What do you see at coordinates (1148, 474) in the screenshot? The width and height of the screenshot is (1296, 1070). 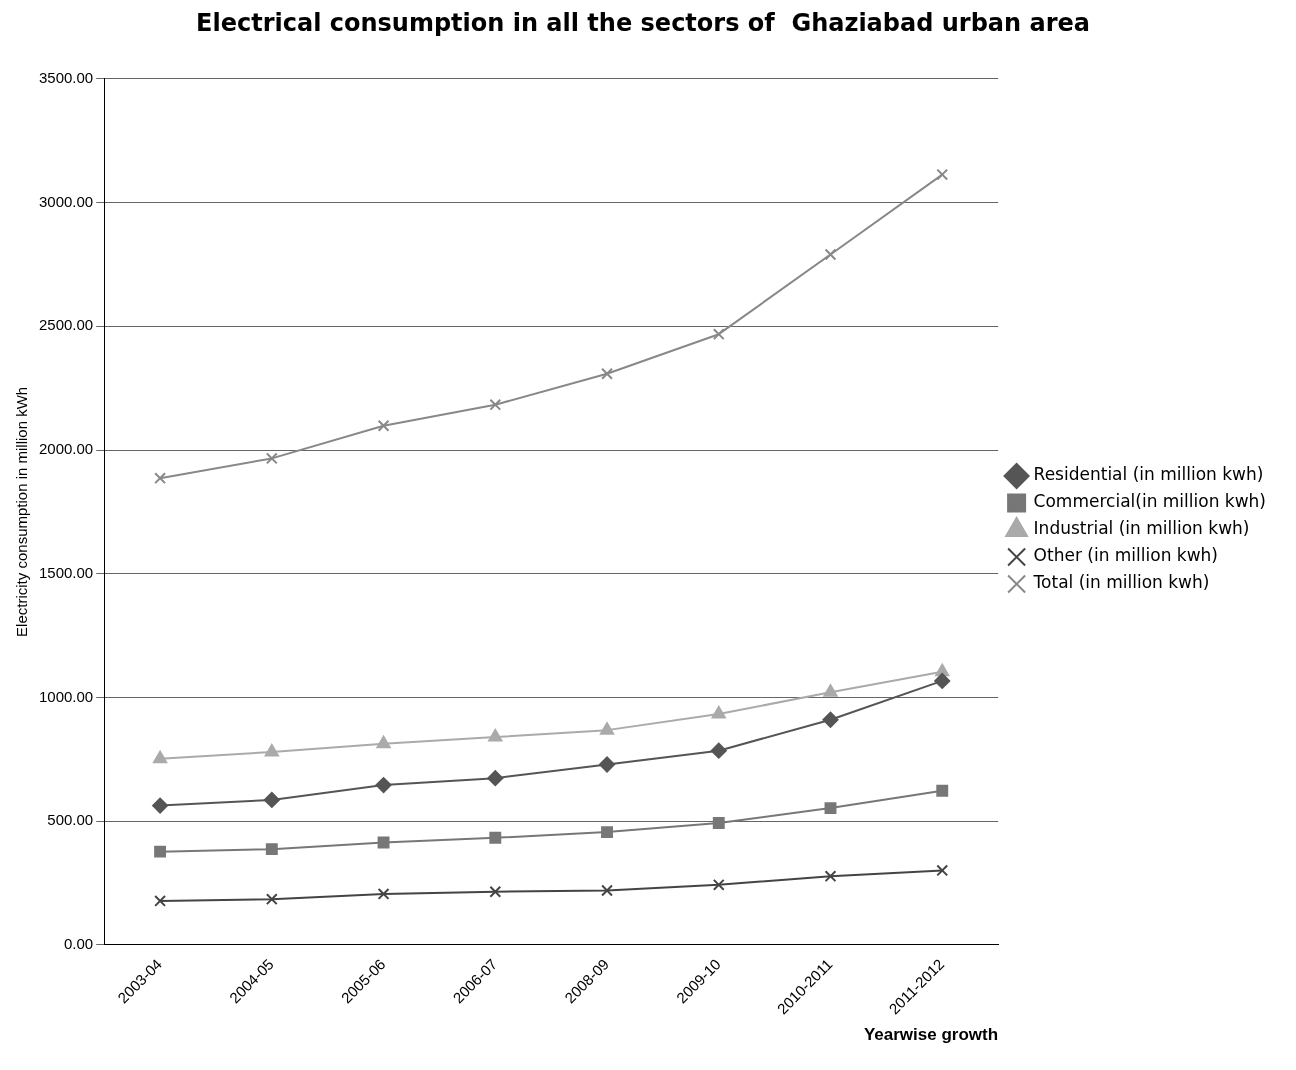 I see `legend-label: Residential (in million kwh)` at bounding box center [1148, 474].